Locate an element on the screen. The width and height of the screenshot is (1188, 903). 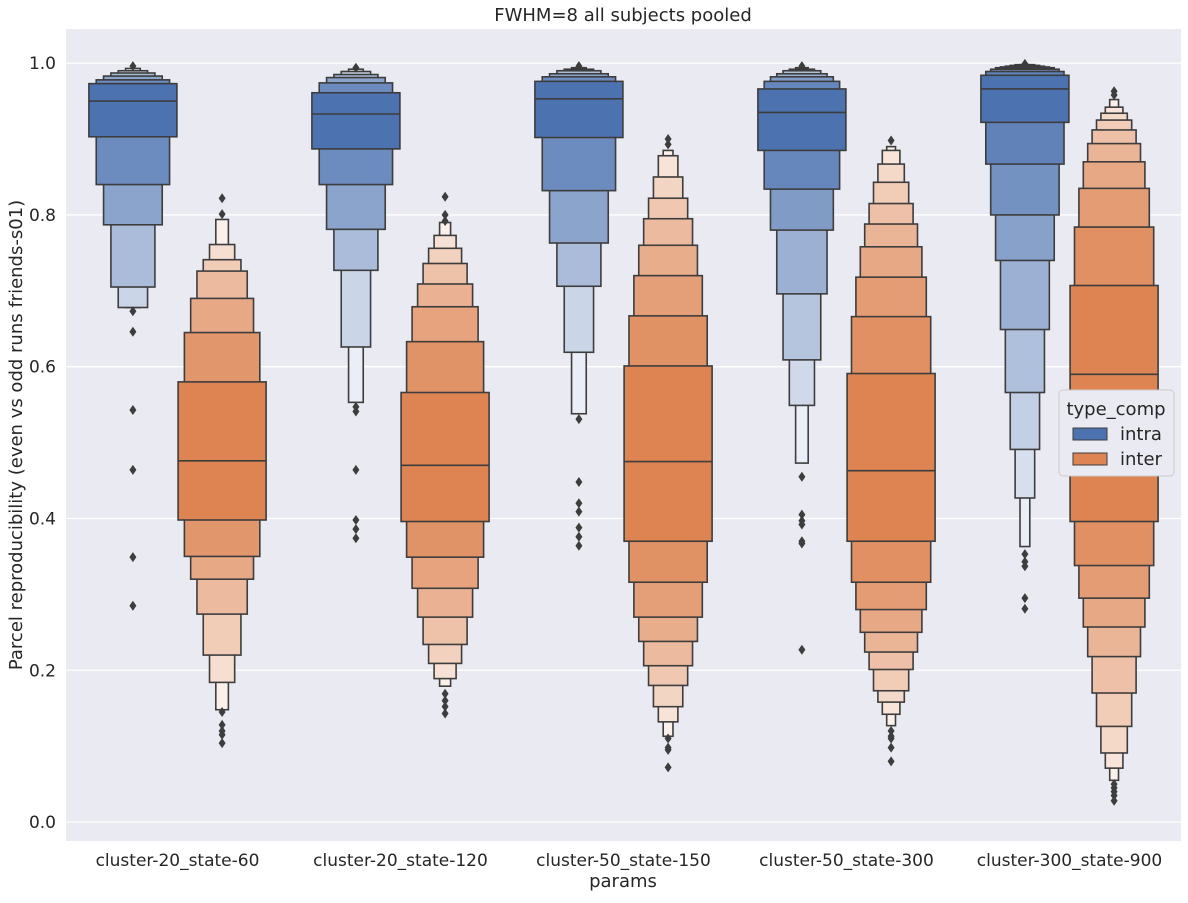
legend-label-inter: inter is located at coordinates (1141, 459).